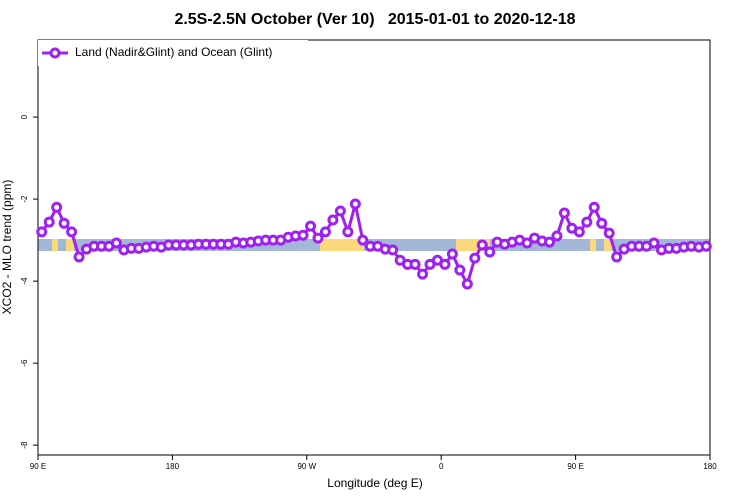 The width and height of the screenshot is (750, 500). What do you see at coordinates (24, 363) in the screenshot?
I see `y-tick-label: -6` at bounding box center [24, 363].